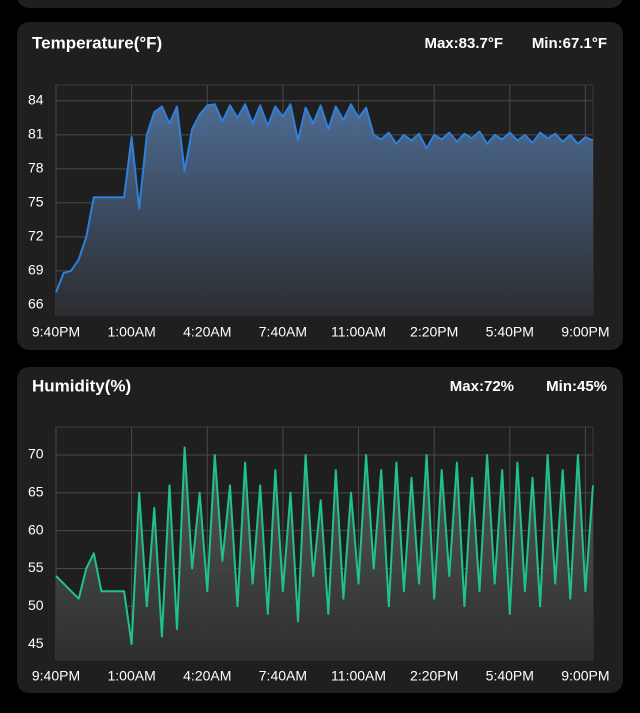  Describe the element at coordinates (36, 454) in the screenshot. I see `y-tick-label: 70` at that location.